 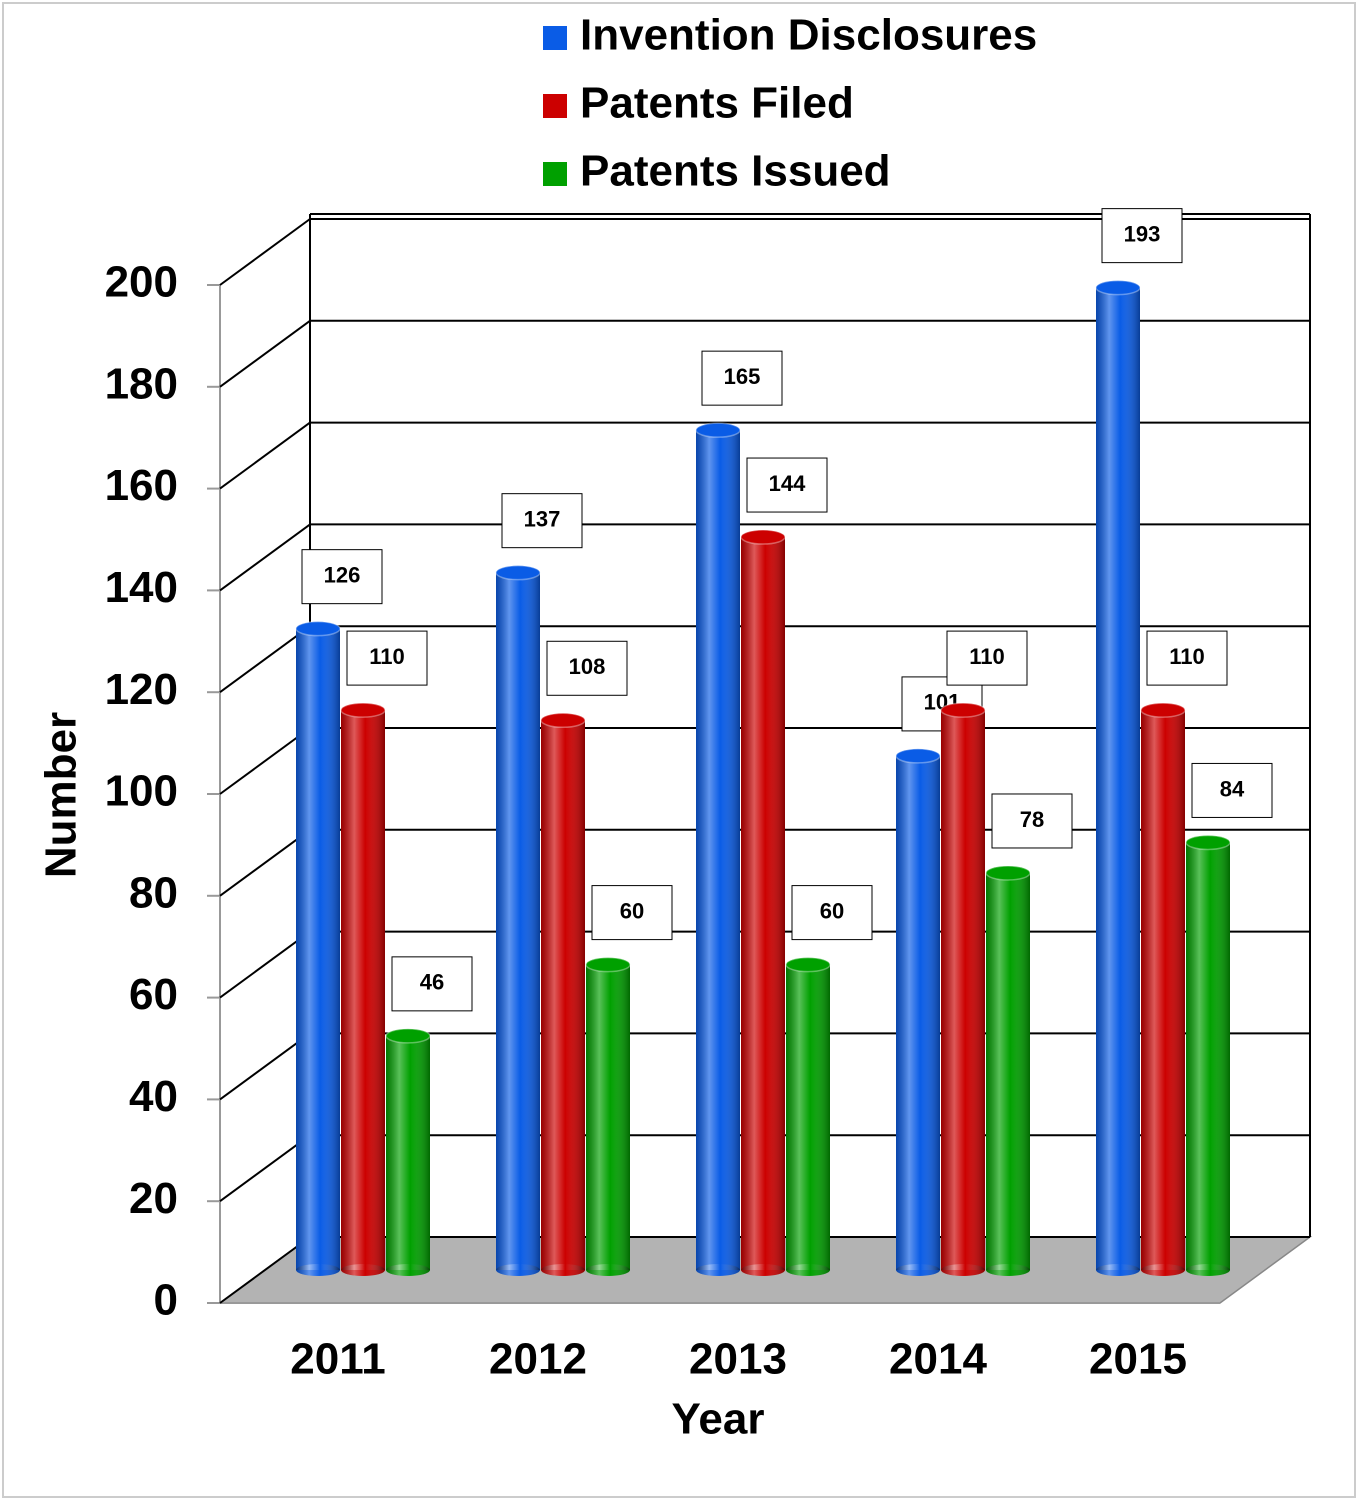 I want to click on x-tick-label: 2012, so click(x=538, y=1359).